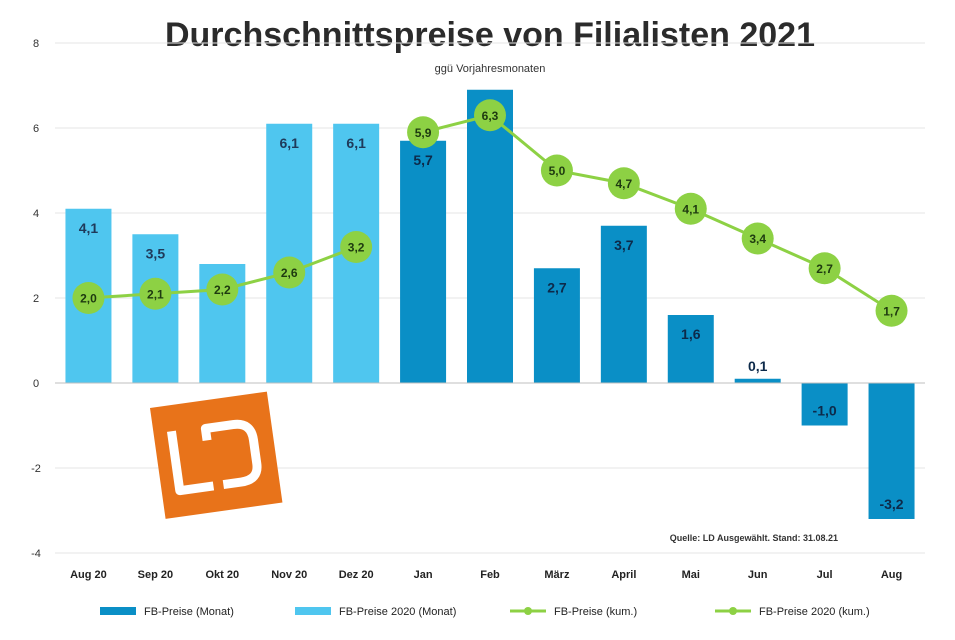 This screenshot has width=955, height=640. What do you see at coordinates (397, 612) in the screenshot?
I see `legend-label: FB-Preise 2020 (Monat)` at bounding box center [397, 612].